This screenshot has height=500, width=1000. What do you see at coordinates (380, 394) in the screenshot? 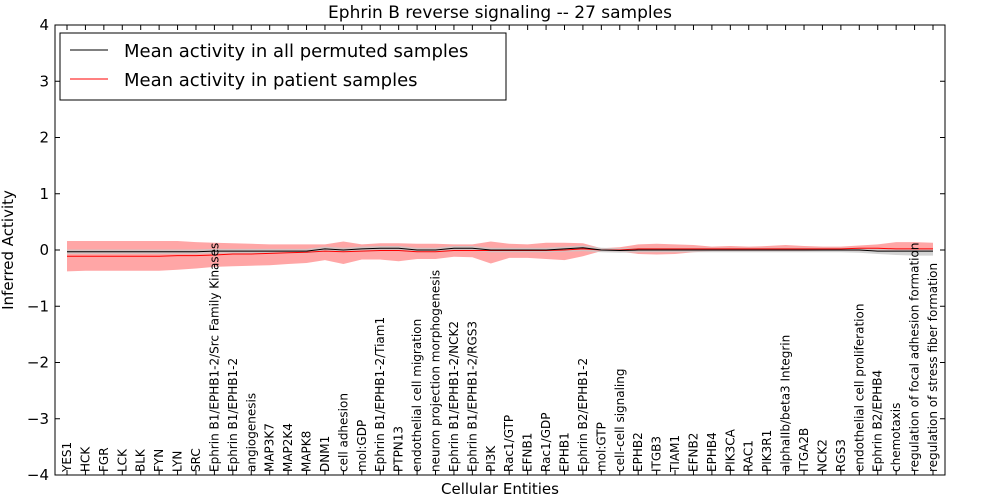
I see `x-tick-label: Ephrin B1/EPHB1-2/Tiam1` at bounding box center [380, 394].